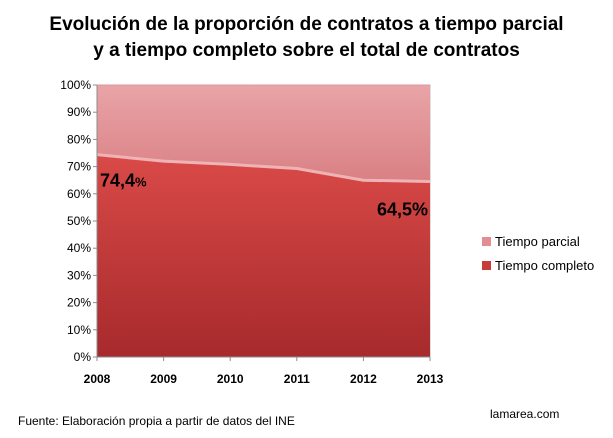 The width and height of the screenshot is (613, 438). What do you see at coordinates (263, 168) in the screenshot?
I see `series-edge-tiempo-completo` at bounding box center [263, 168].